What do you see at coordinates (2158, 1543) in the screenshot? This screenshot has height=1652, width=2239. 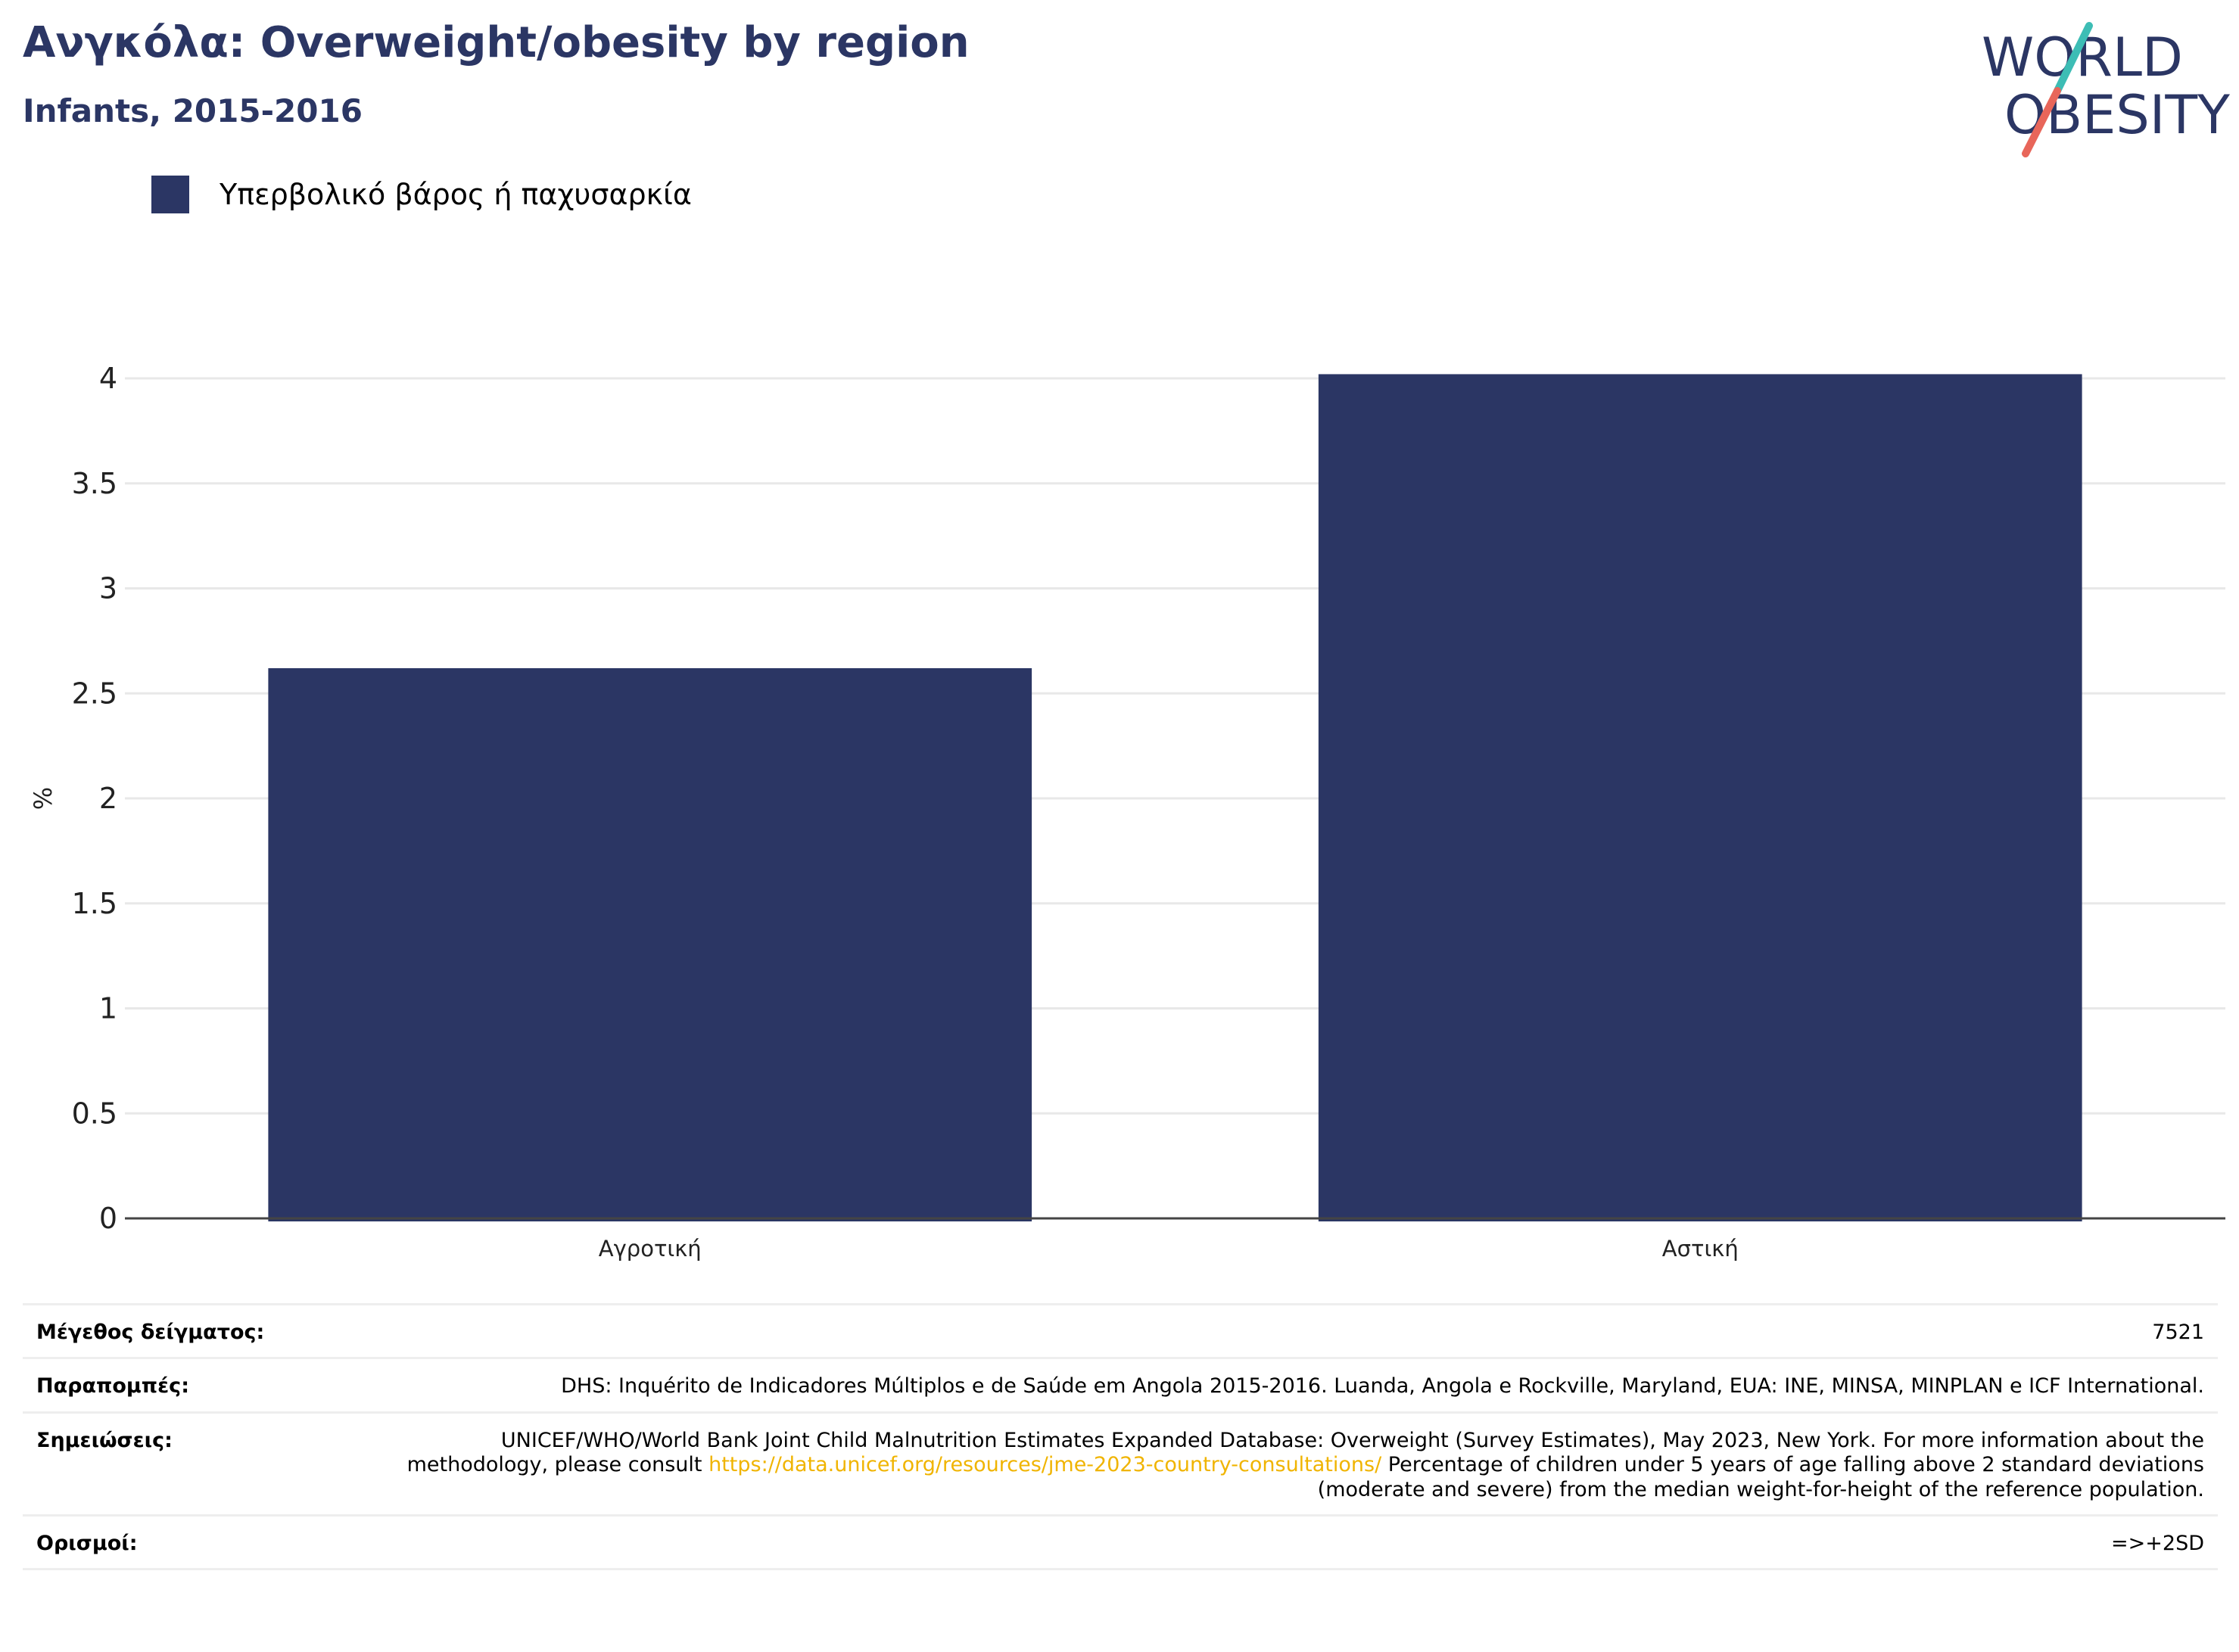 I see `definitions-value: =>+2SD` at bounding box center [2158, 1543].